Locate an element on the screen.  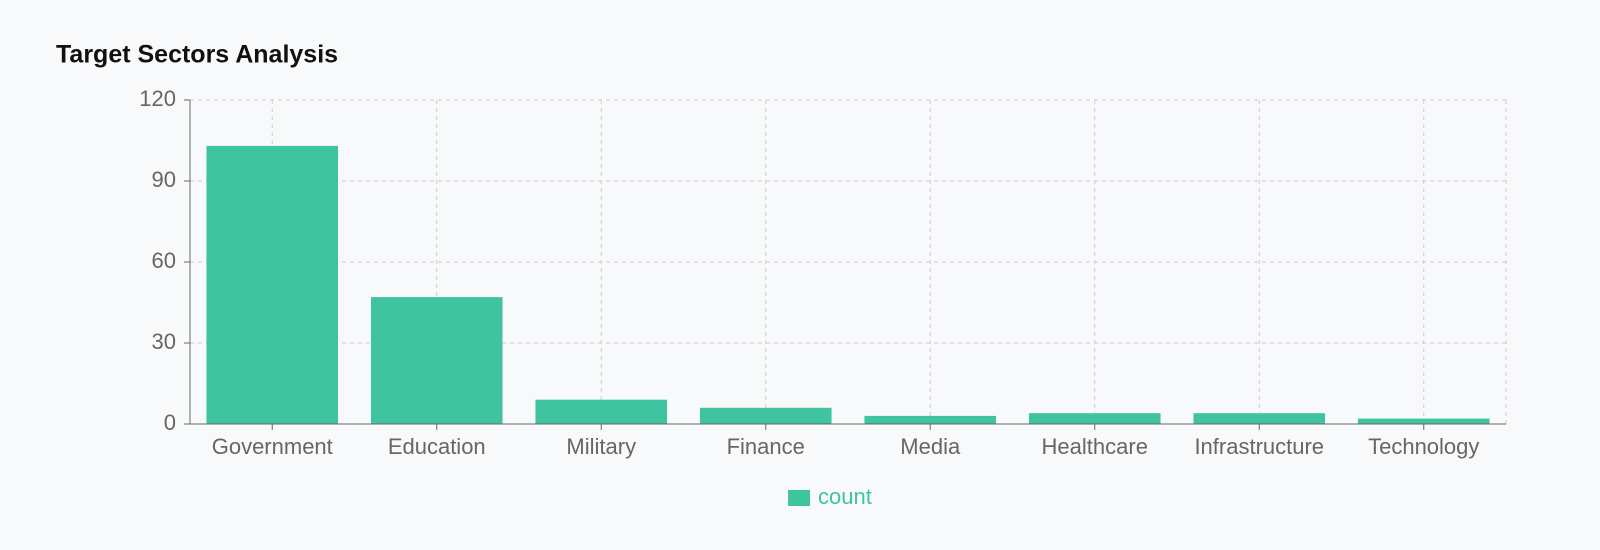
x-tick-label: Healthcare is located at coordinates (1095, 446).